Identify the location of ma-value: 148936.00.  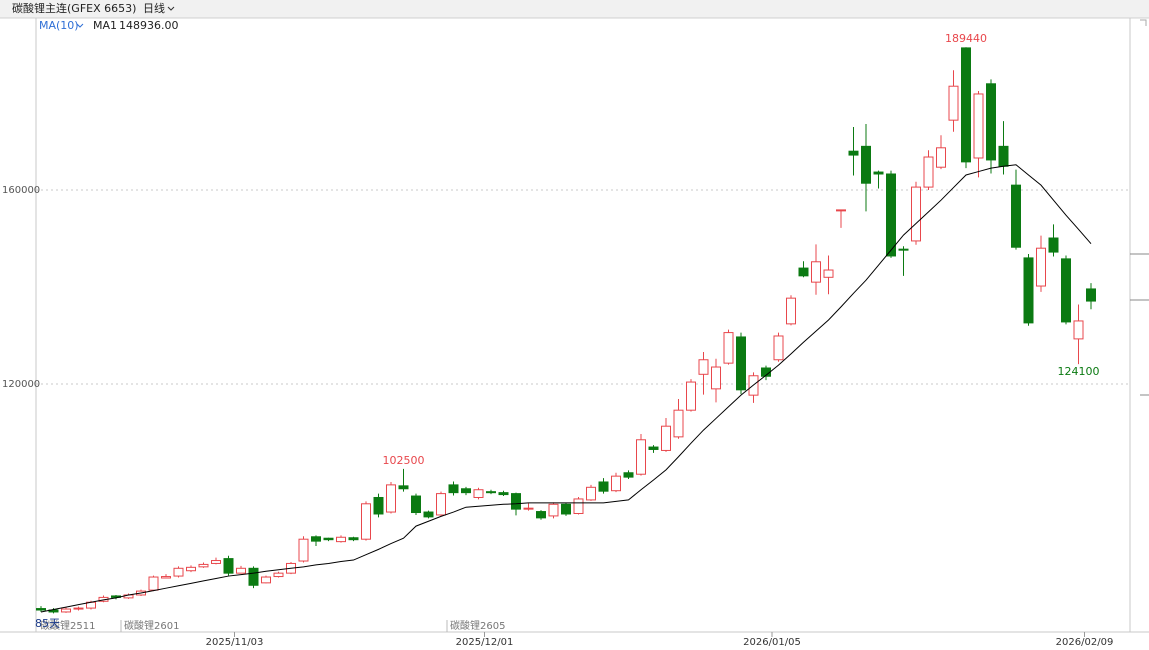
(149, 25).